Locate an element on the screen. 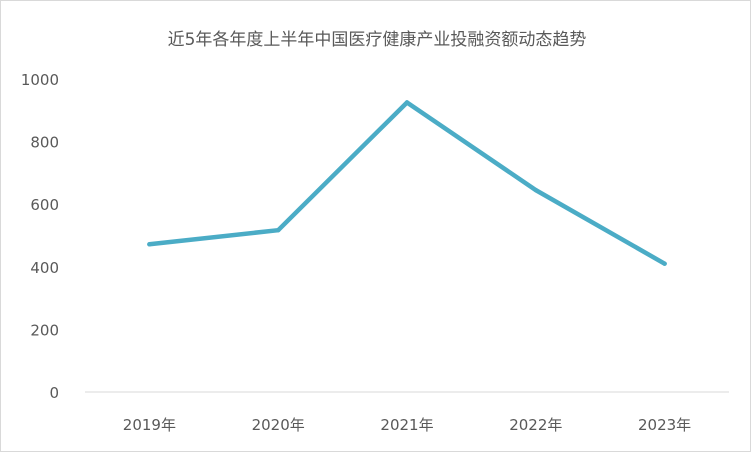 This screenshot has width=751, height=452. y-tick-label: 400 is located at coordinates (44, 268).